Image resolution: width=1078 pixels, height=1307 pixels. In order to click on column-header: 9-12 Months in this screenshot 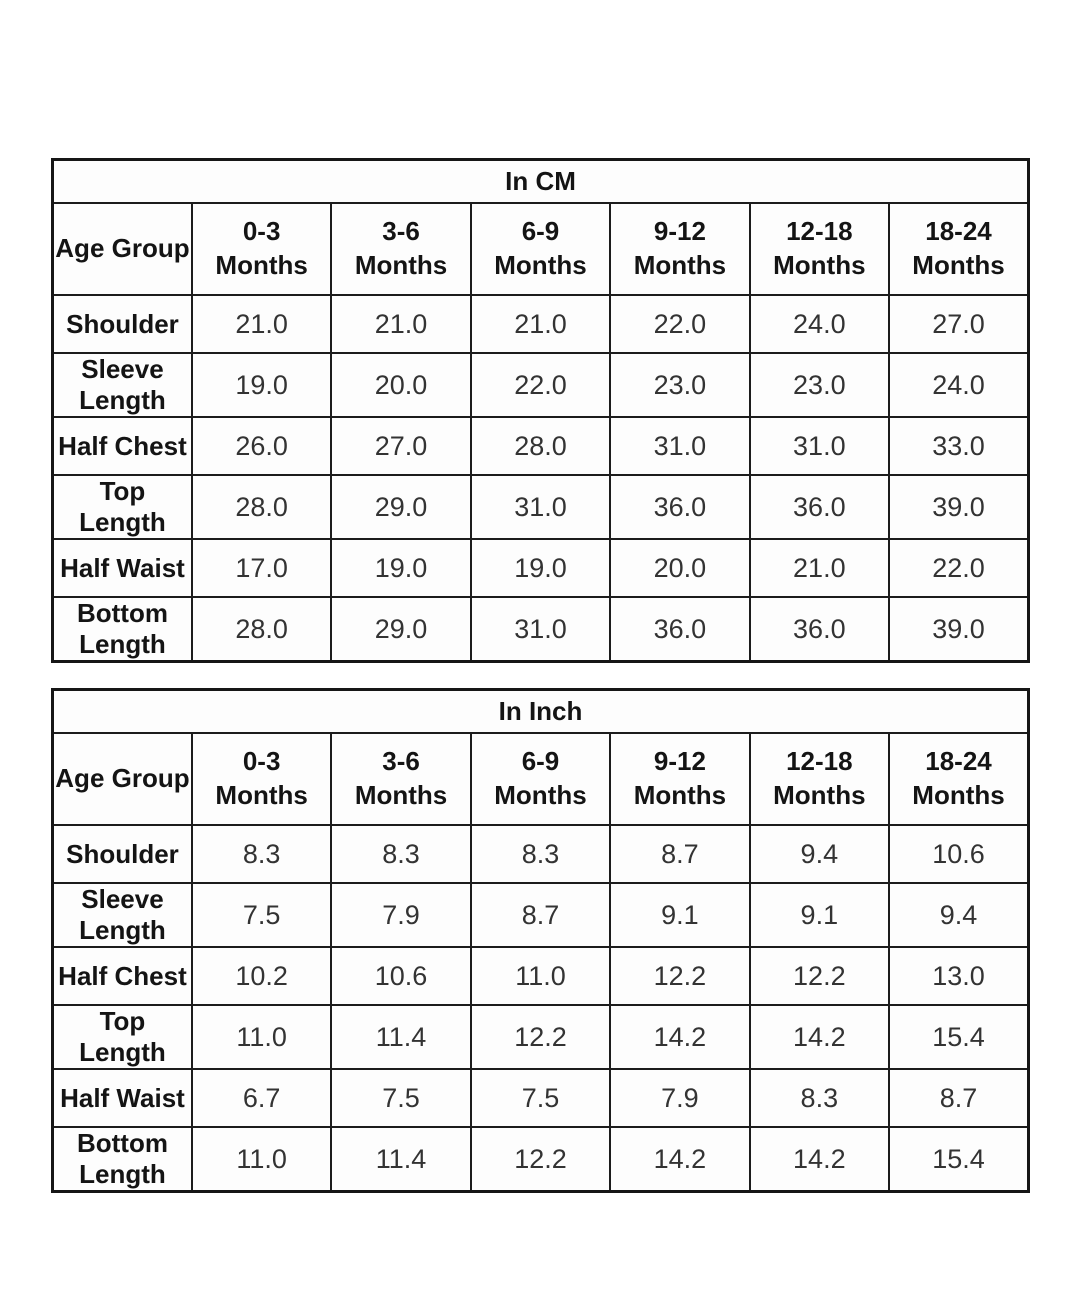, I will do `click(680, 249)`.